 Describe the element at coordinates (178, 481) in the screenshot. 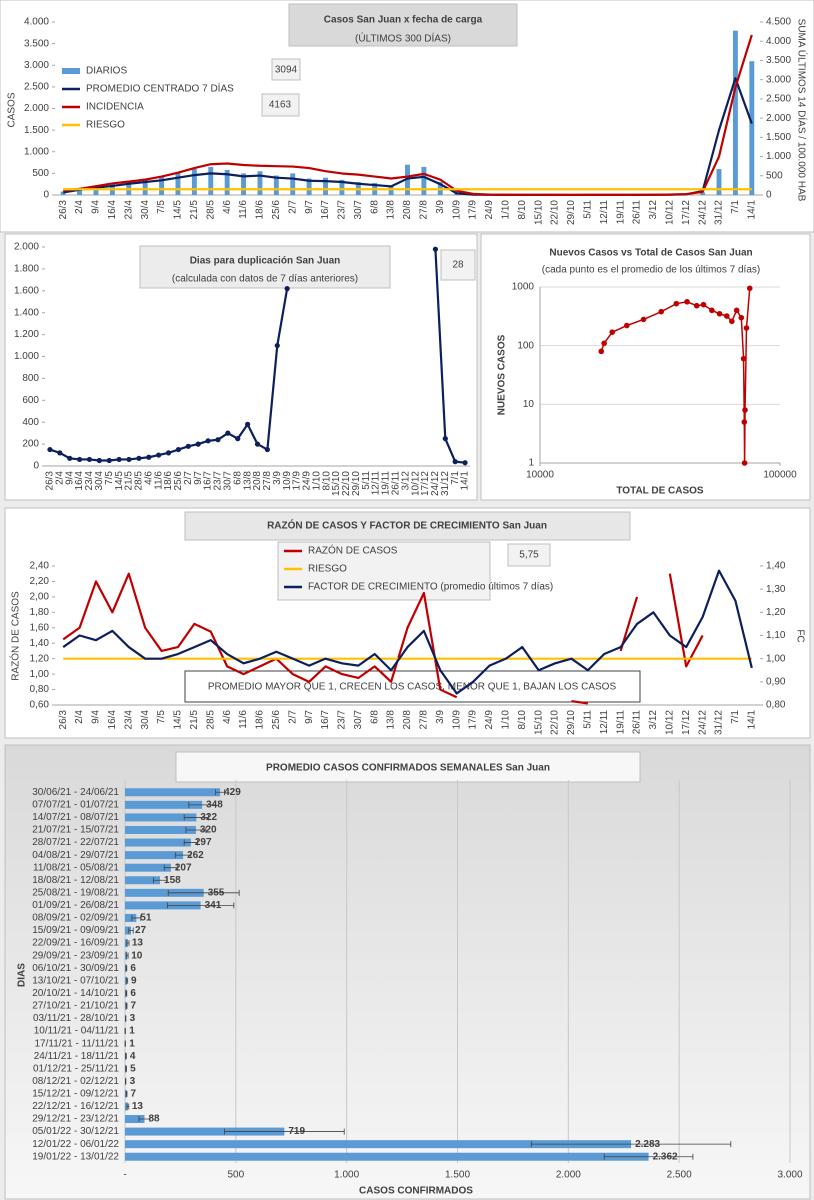

I see `x-tick-label: 25/6` at that location.